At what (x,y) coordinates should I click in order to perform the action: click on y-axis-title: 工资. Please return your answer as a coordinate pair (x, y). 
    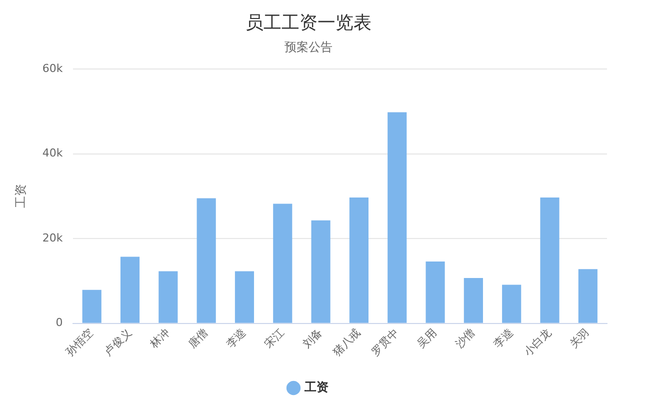
    Looking at the image, I should click on (20, 196).